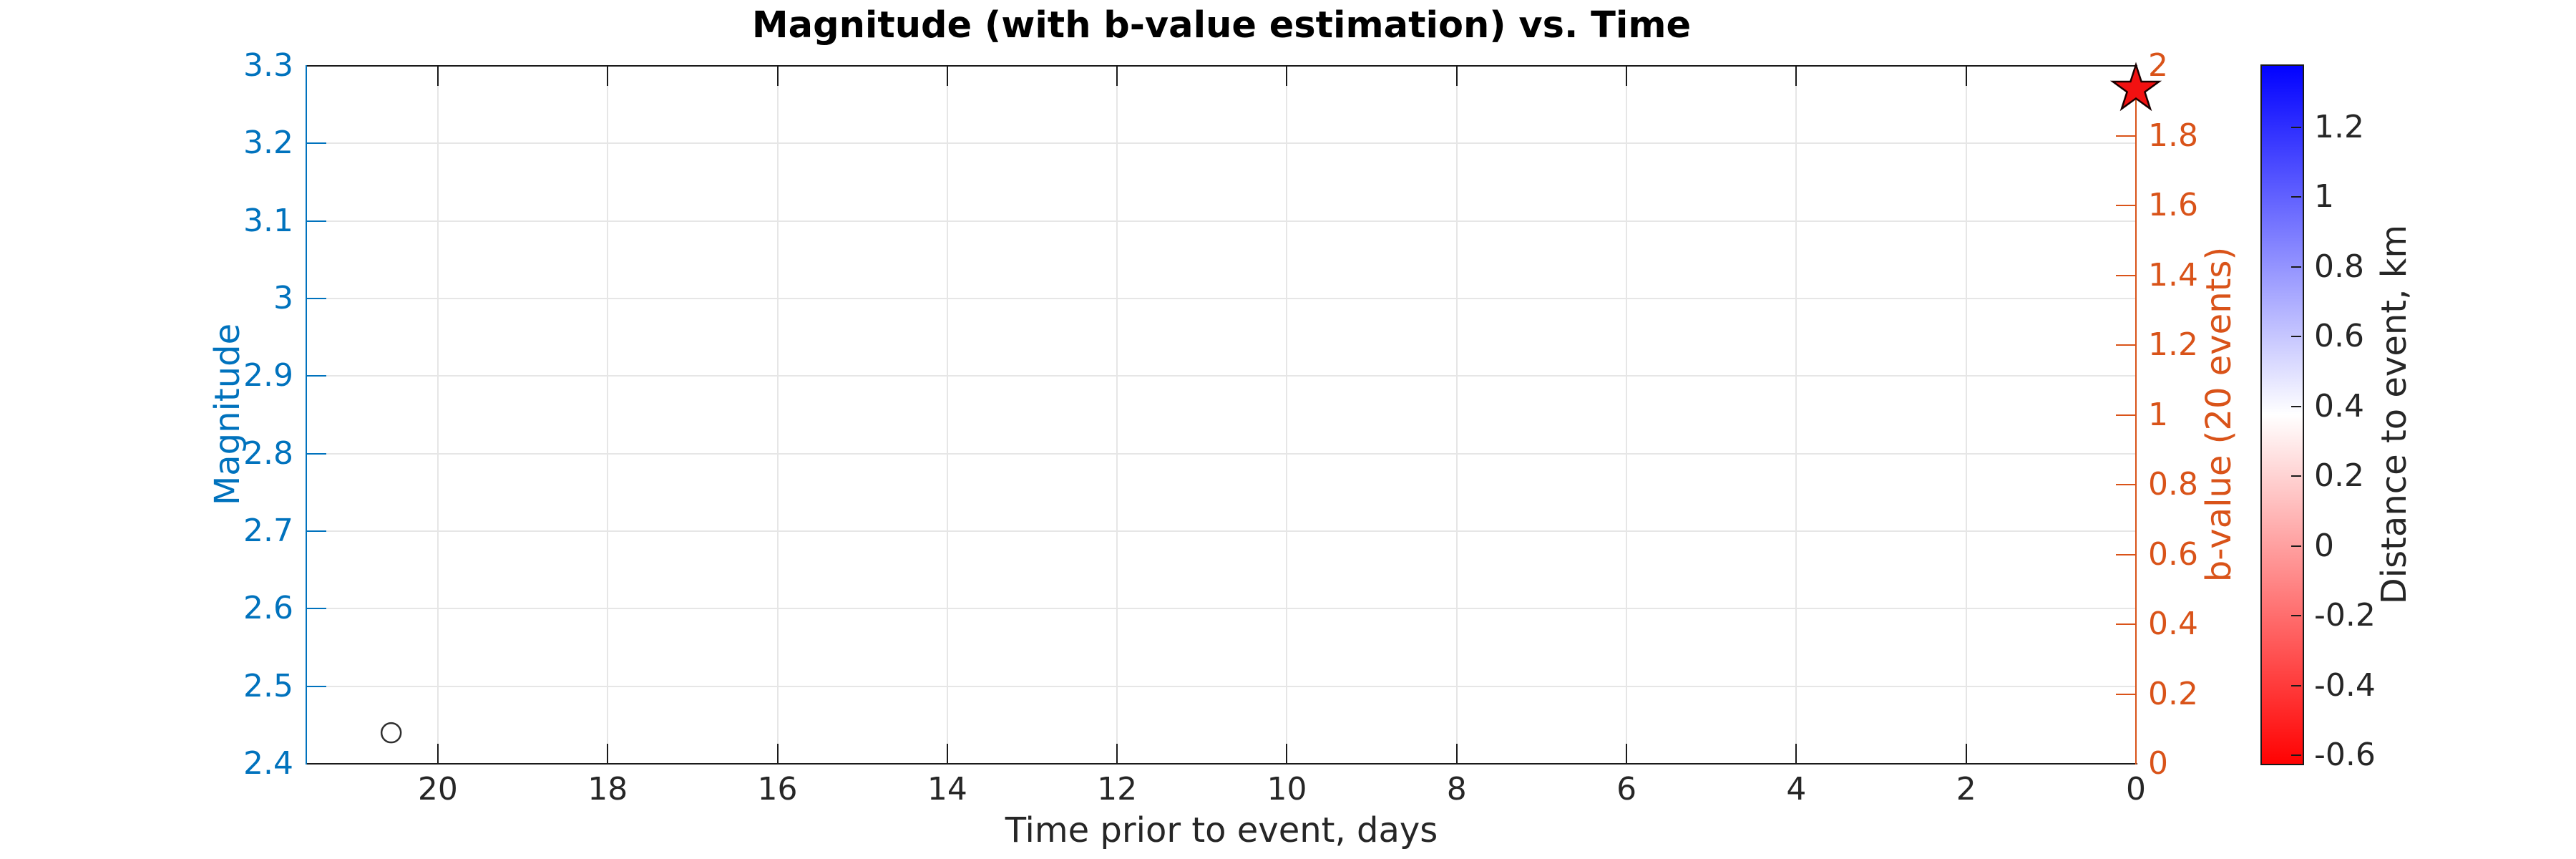  Describe the element at coordinates (2173, 344) in the screenshot. I see `y-right-tick-label: 1.2` at that location.